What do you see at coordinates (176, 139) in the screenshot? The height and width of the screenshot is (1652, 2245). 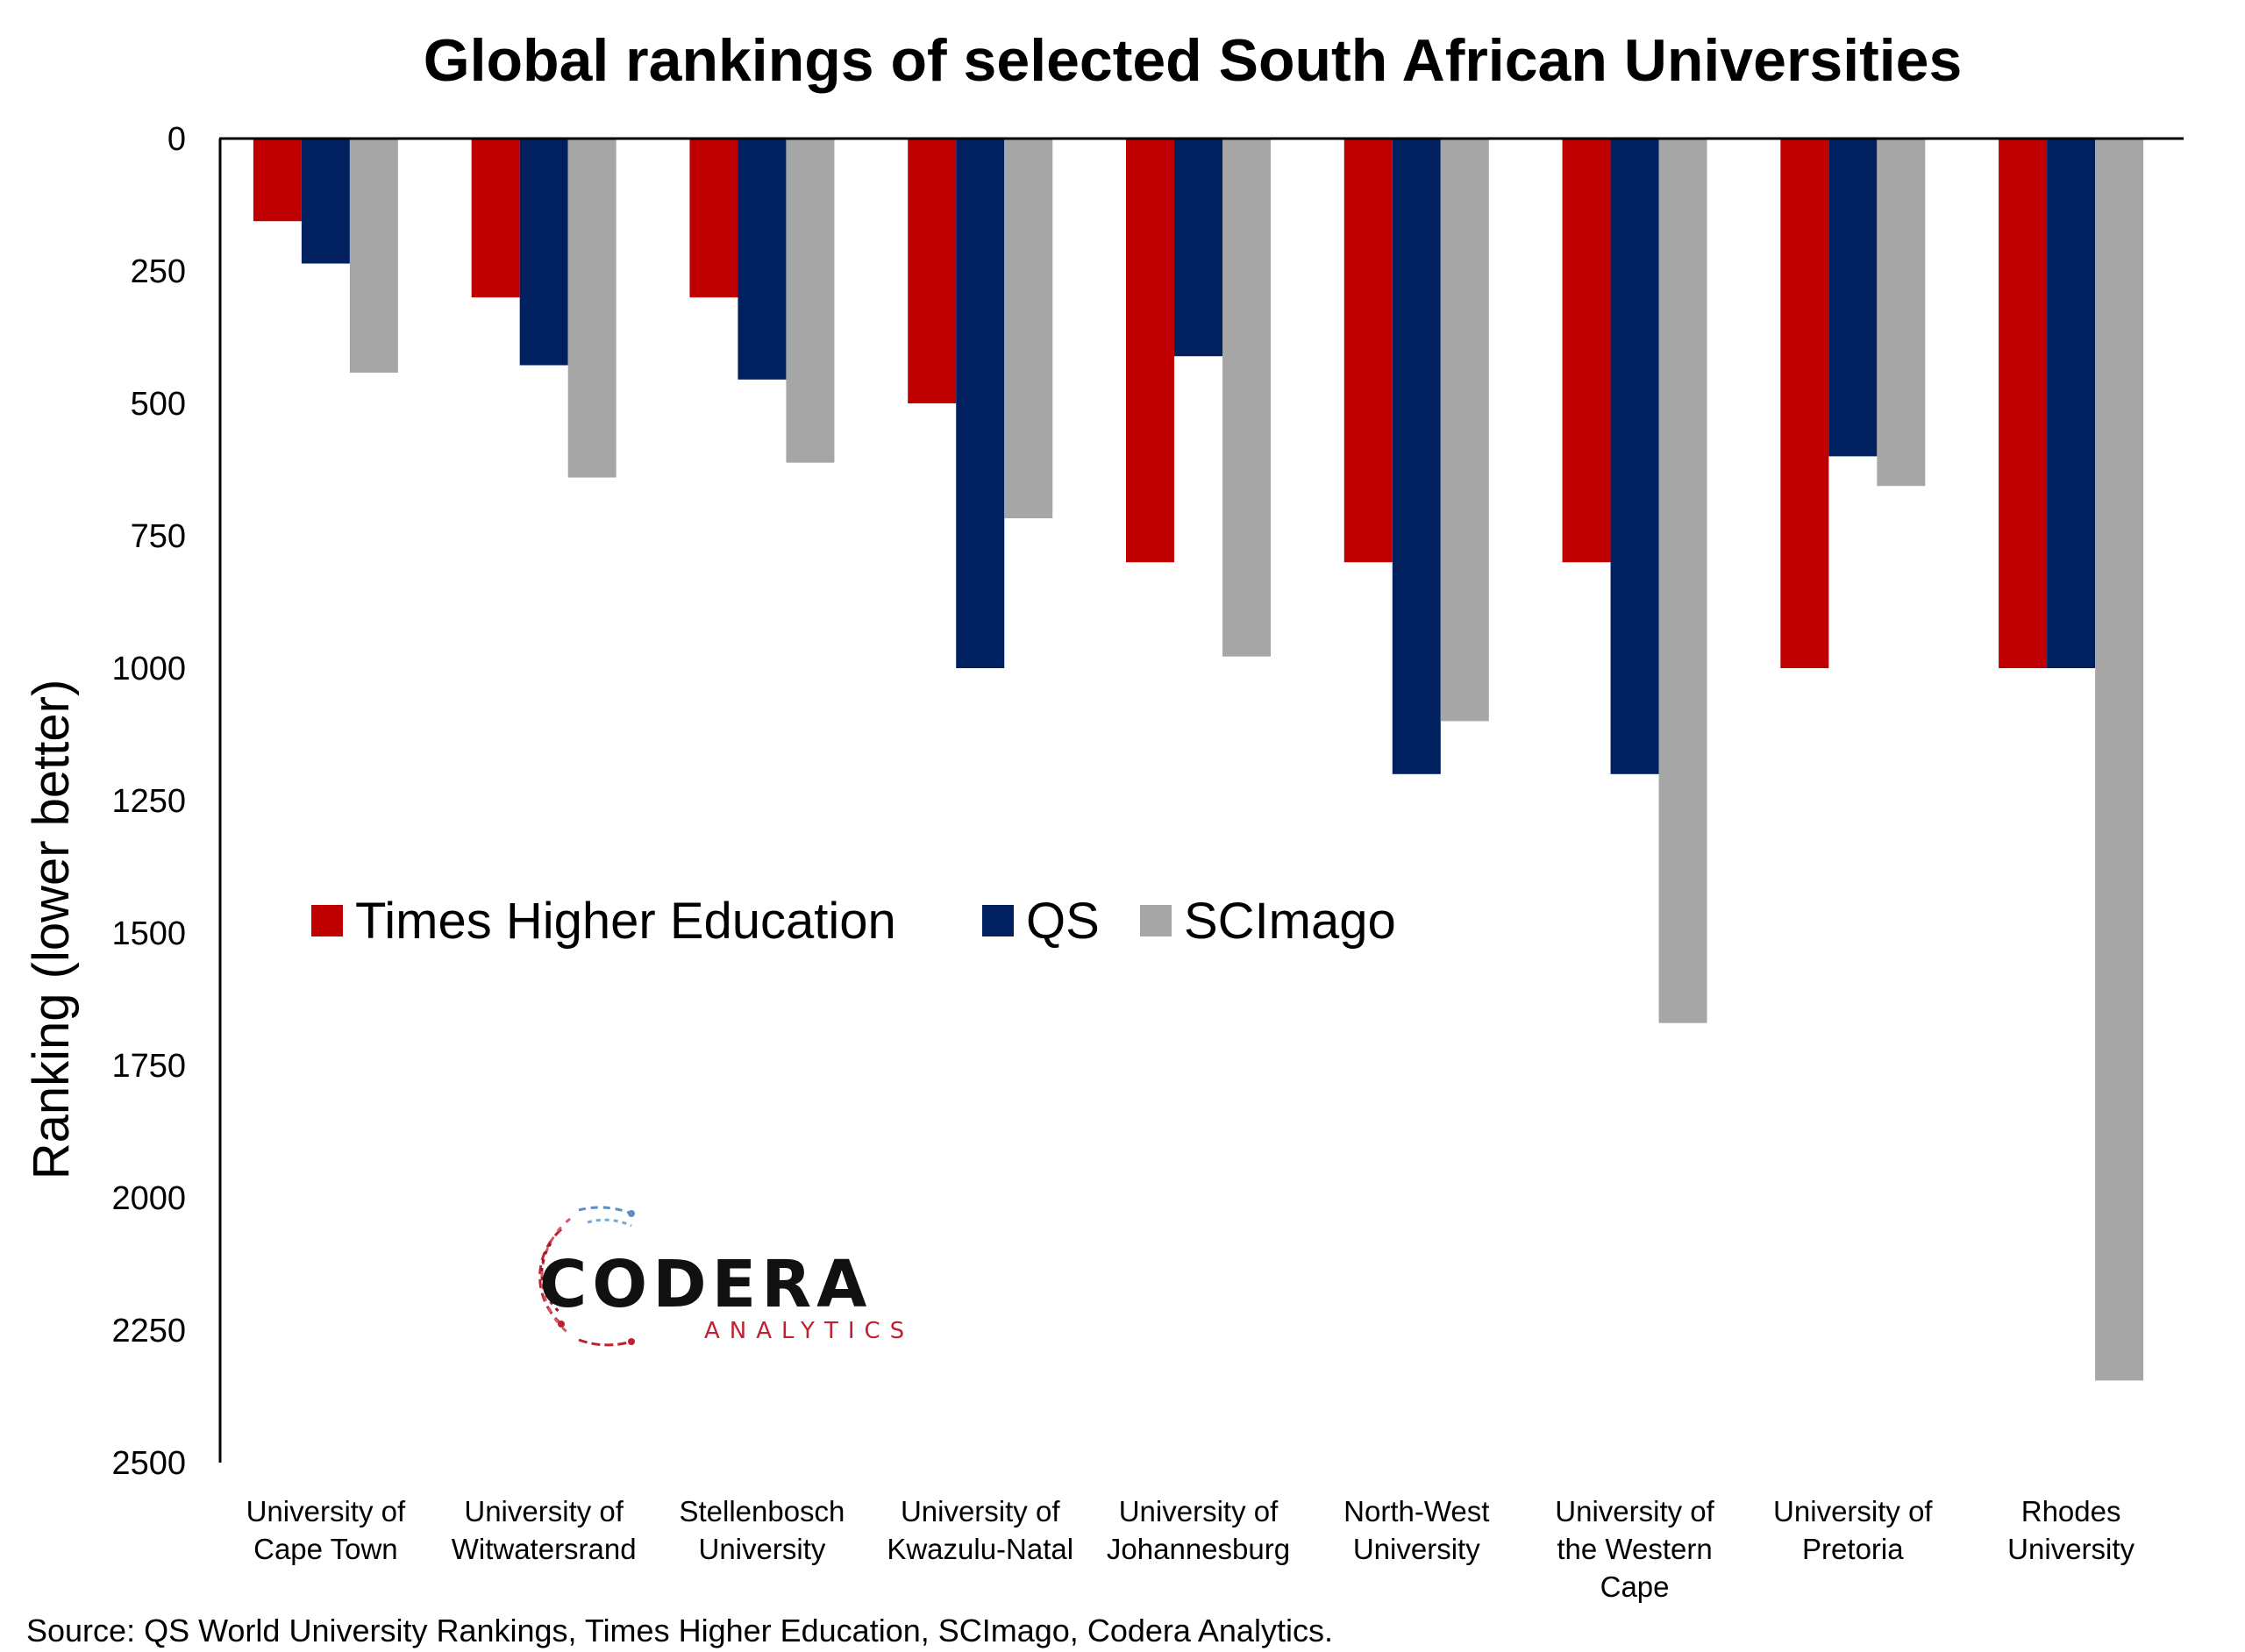 I see `y-tick-label: 0` at bounding box center [176, 139].